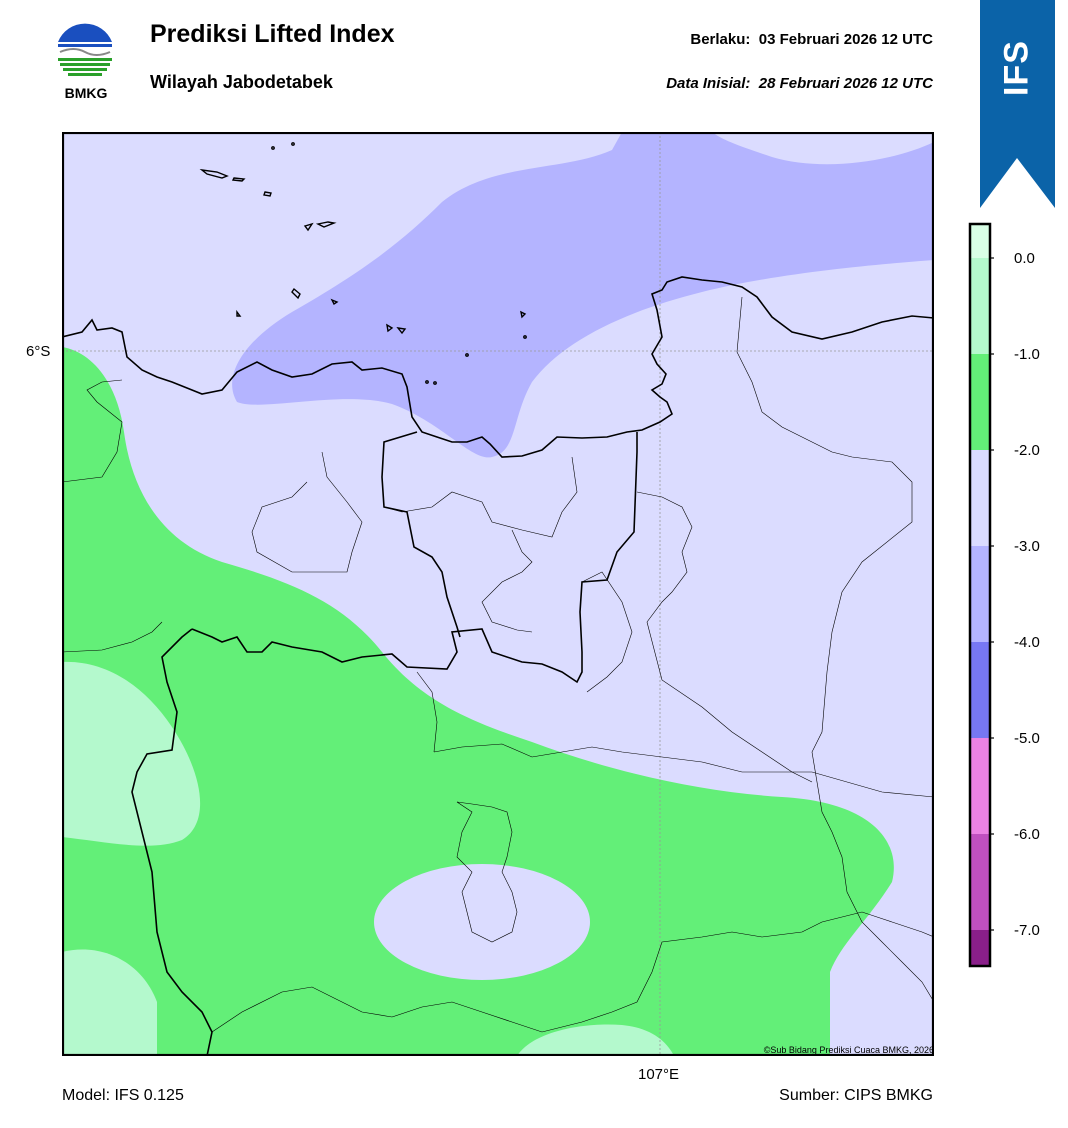 This screenshot has width=1068, height=1128. What do you see at coordinates (85, 53) in the screenshot?
I see `bmkg-logo` at bounding box center [85, 53].